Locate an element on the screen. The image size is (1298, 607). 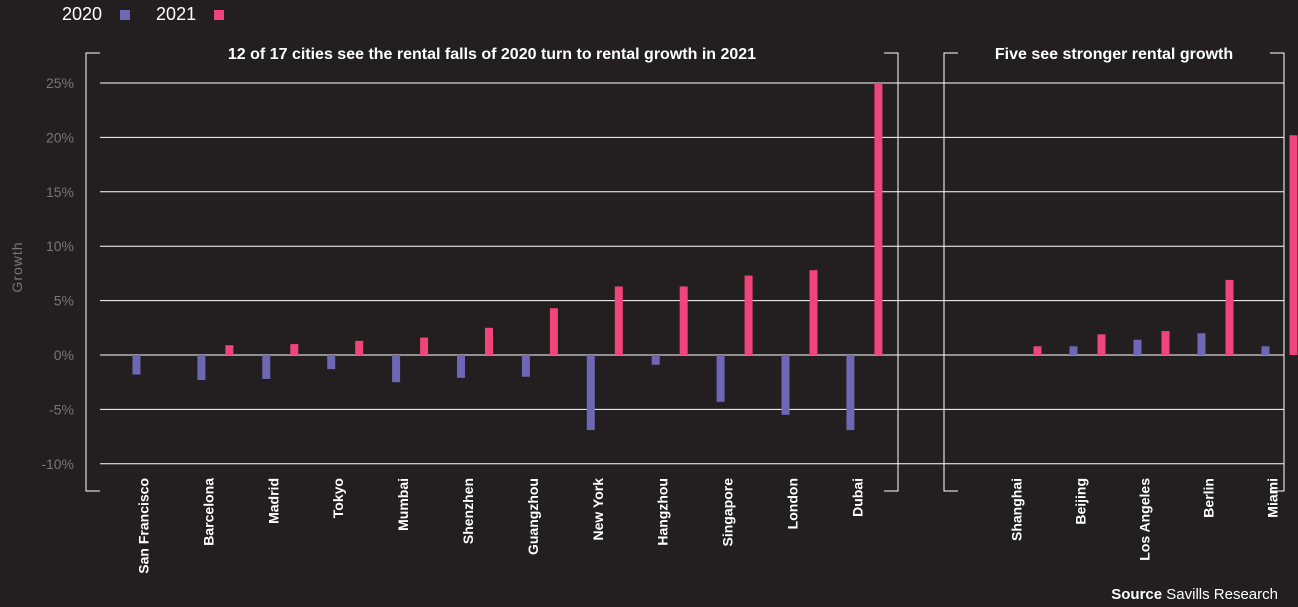
panel-title: Five see stronger rental growth is located at coordinates (1114, 54).